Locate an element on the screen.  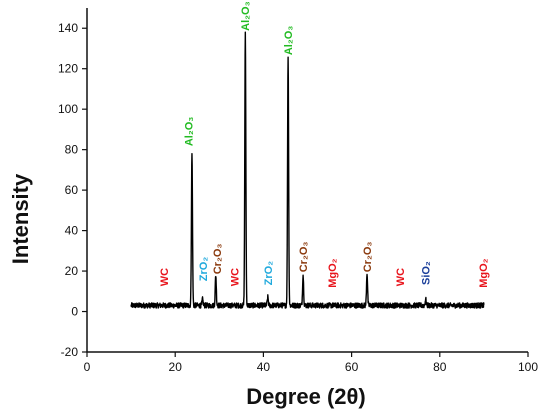
y-tick-label: 40 is located at coordinates (72, 231).